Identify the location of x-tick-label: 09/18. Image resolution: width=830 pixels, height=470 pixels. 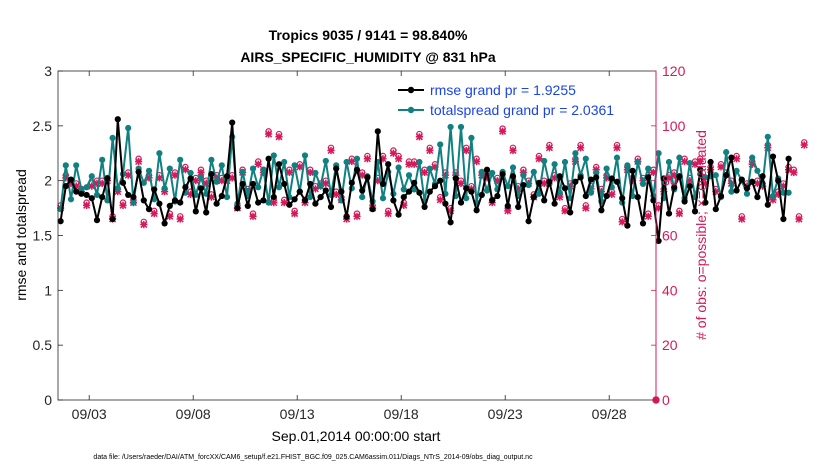
(401, 414).